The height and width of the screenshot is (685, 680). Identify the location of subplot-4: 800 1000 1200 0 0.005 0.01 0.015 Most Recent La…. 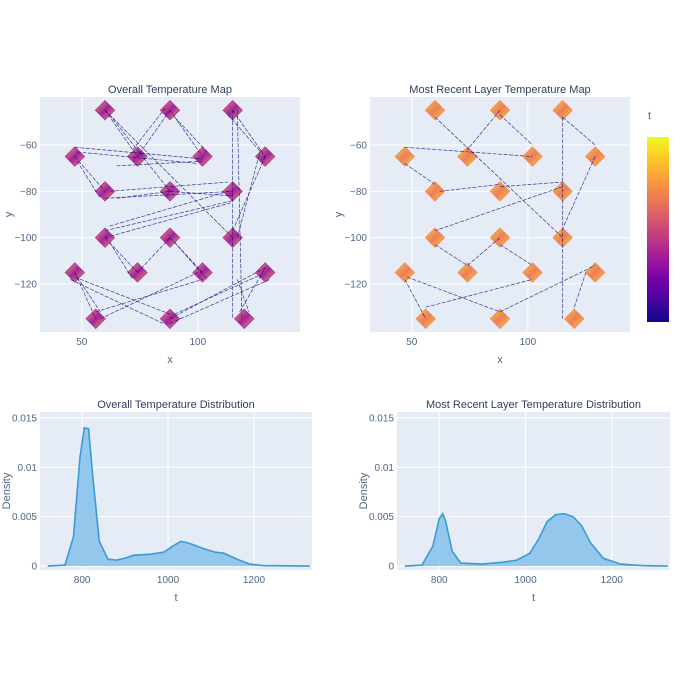
(514, 501).